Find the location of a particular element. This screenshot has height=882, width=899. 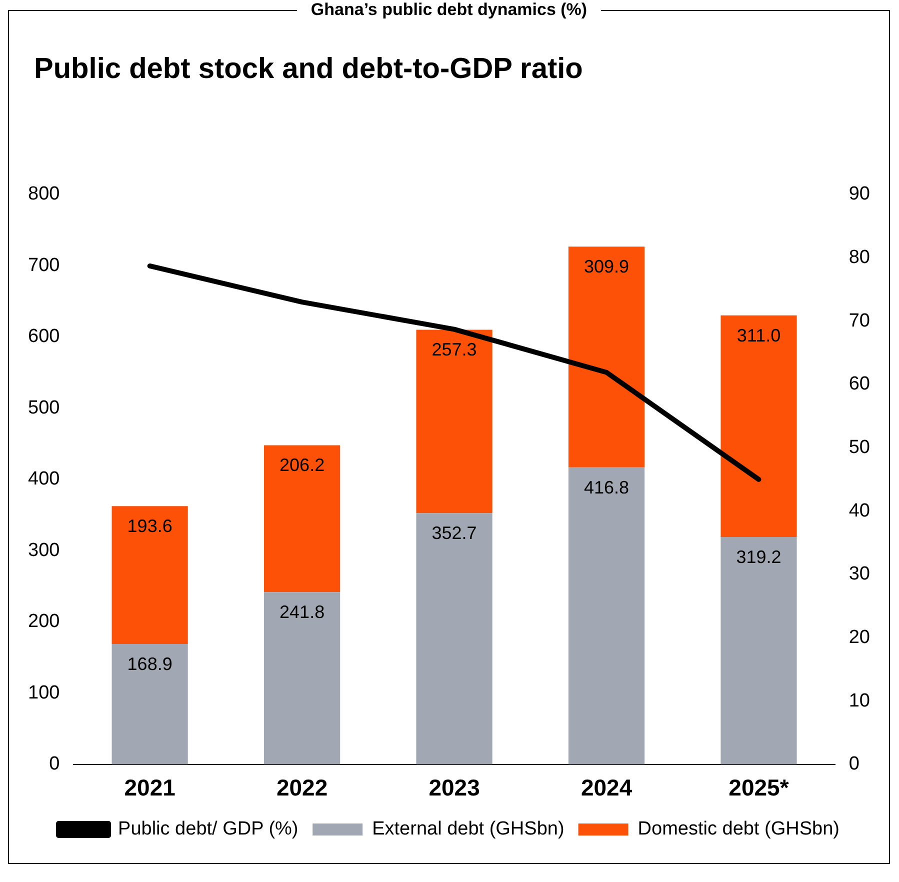

y-tick-label: 0 is located at coordinates (54, 764).